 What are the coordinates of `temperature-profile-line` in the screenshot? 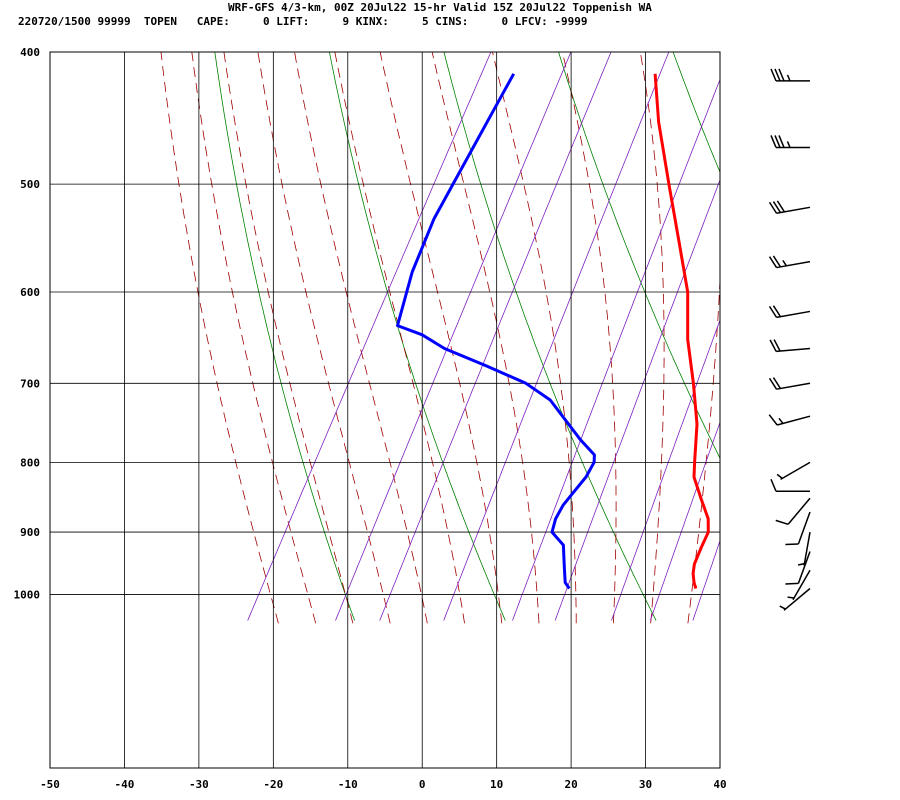 It's located at (681, 331).